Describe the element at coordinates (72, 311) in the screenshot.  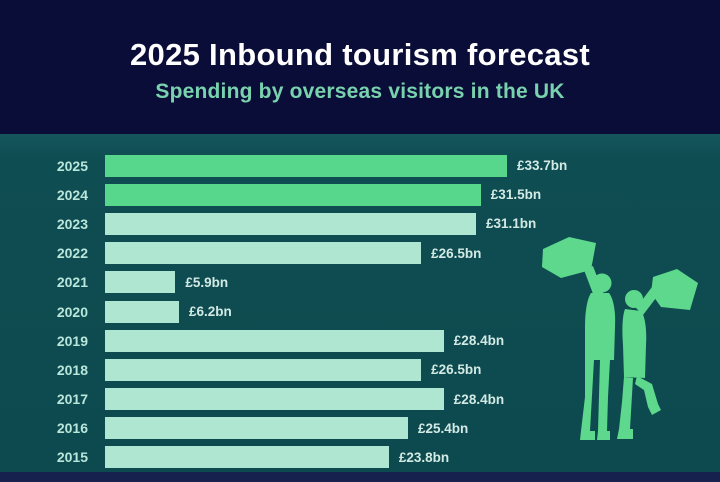
I see `year-label: 2020` at that location.